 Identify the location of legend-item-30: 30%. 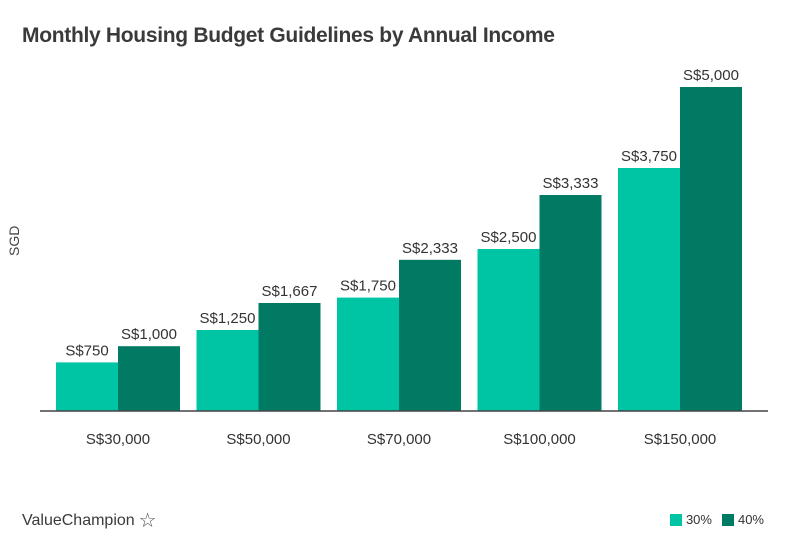
(690, 519).